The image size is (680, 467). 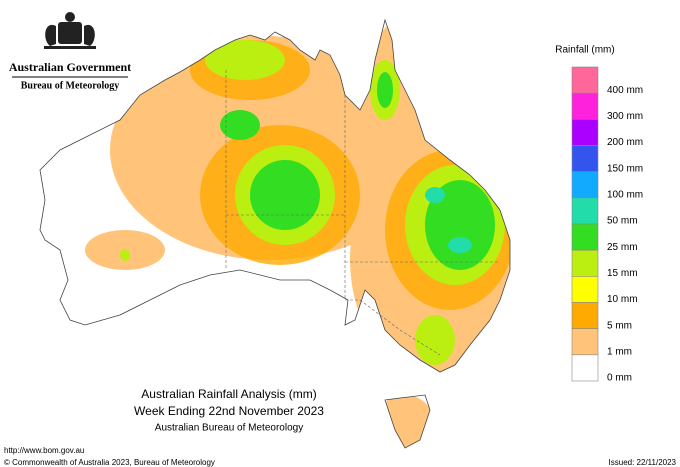 I want to click on government-name: Australian Government, so click(x=70, y=67).